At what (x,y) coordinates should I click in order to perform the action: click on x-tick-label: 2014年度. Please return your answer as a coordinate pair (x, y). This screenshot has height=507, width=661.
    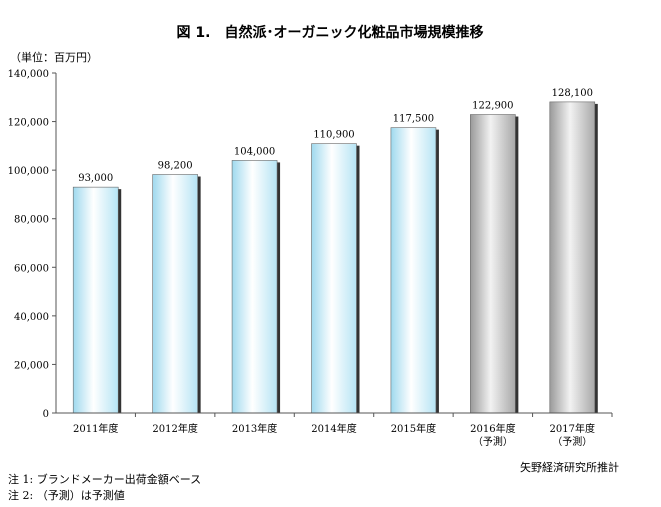
    Looking at the image, I should click on (333, 428).